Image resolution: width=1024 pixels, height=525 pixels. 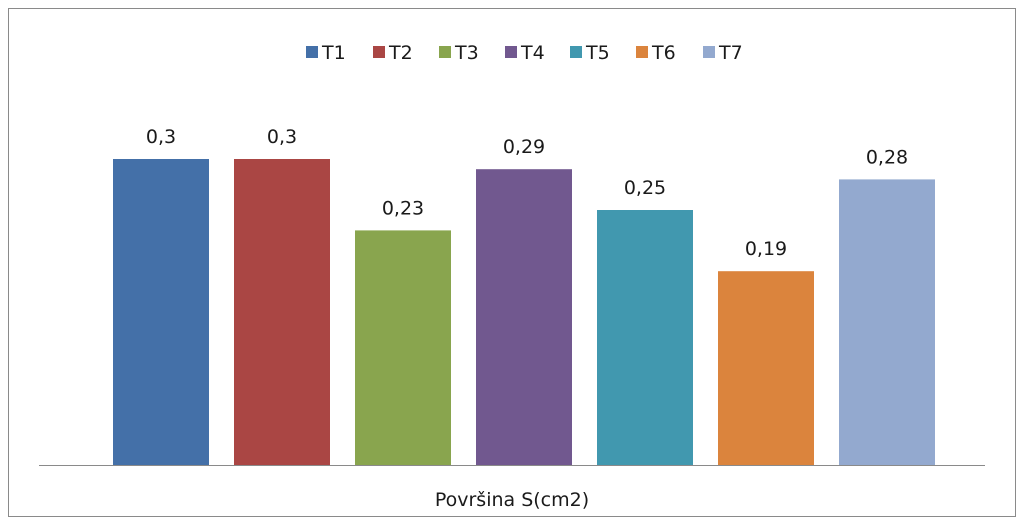 I want to click on legend-label-t4: T4, so click(x=532, y=53).